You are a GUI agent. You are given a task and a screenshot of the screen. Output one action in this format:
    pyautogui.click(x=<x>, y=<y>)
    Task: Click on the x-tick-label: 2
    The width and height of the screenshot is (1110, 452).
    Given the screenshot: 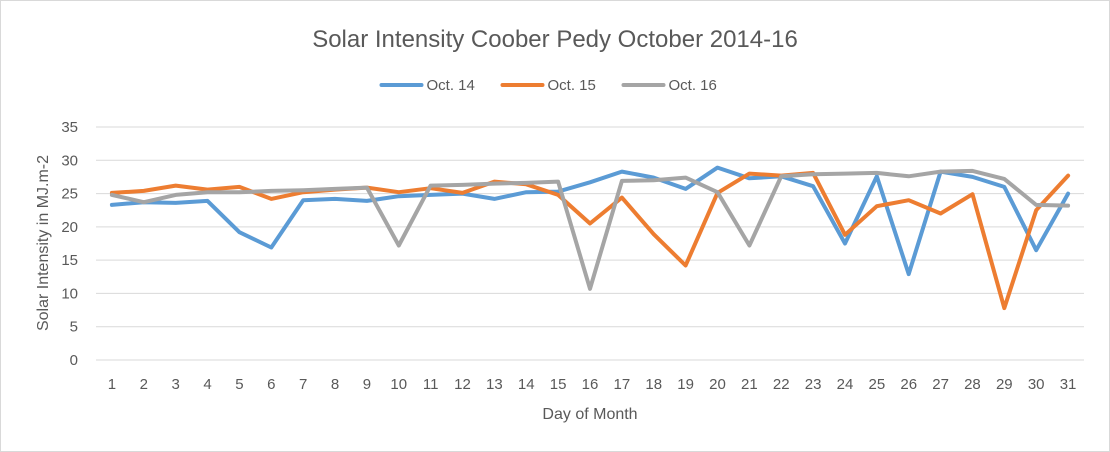 What is the action you would take?
    pyautogui.click(x=144, y=384)
    